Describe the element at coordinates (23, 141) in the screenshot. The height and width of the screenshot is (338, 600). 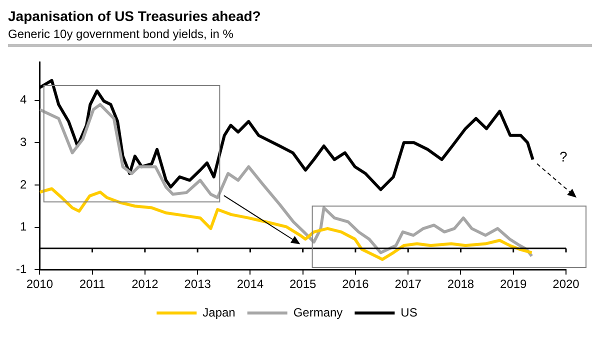
I see `y-tick-label: 3` at that location.